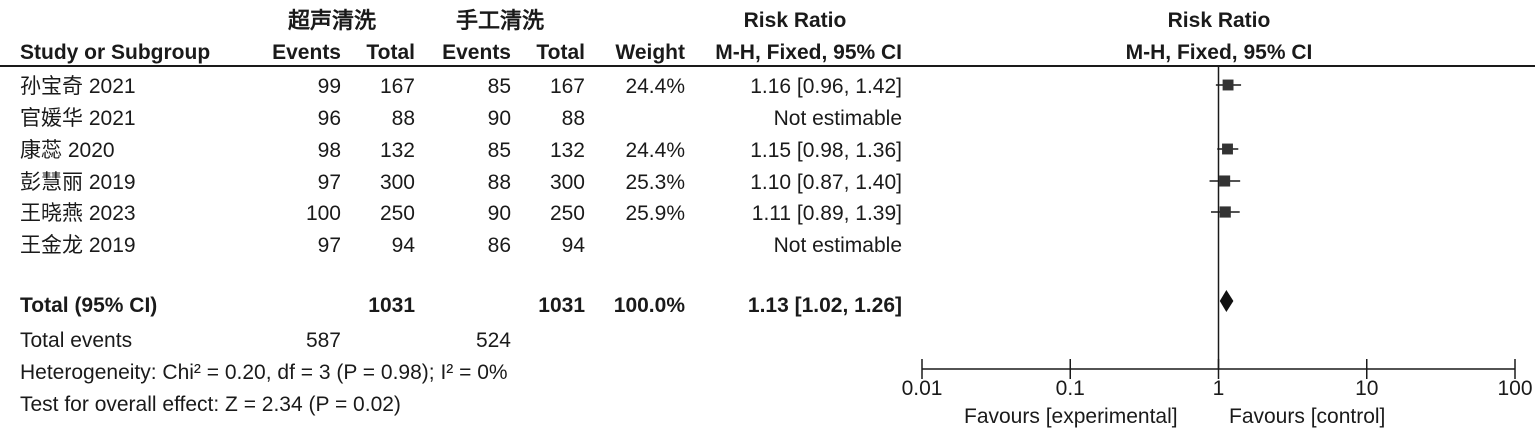 The height and width of the screenshot is (442, 1535). I want to click on ci-cell: 1.16 [0.96, 1.42], so click(826, 86).